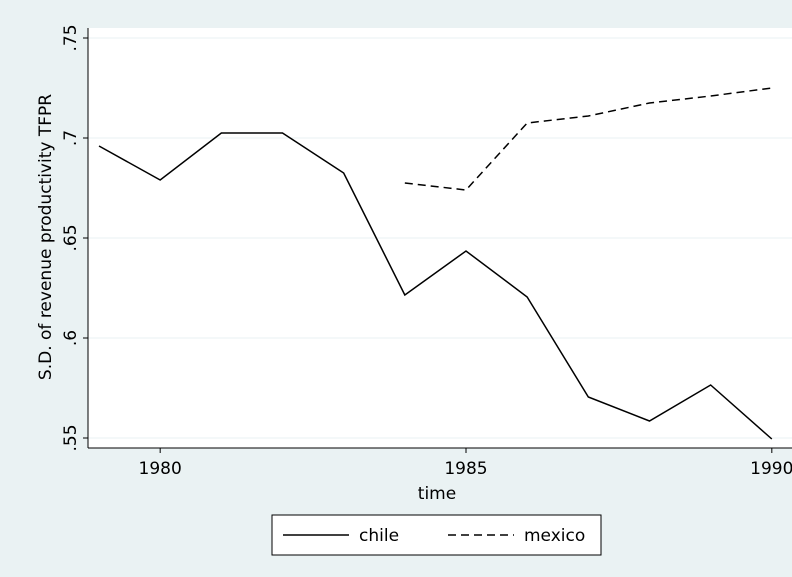 The width and height of the screenshot is (792, 577). What do you see at coordinates (465, 469) in the screenshot?
I see `x-tick-label: 1985` at bounding box center [465, 469].